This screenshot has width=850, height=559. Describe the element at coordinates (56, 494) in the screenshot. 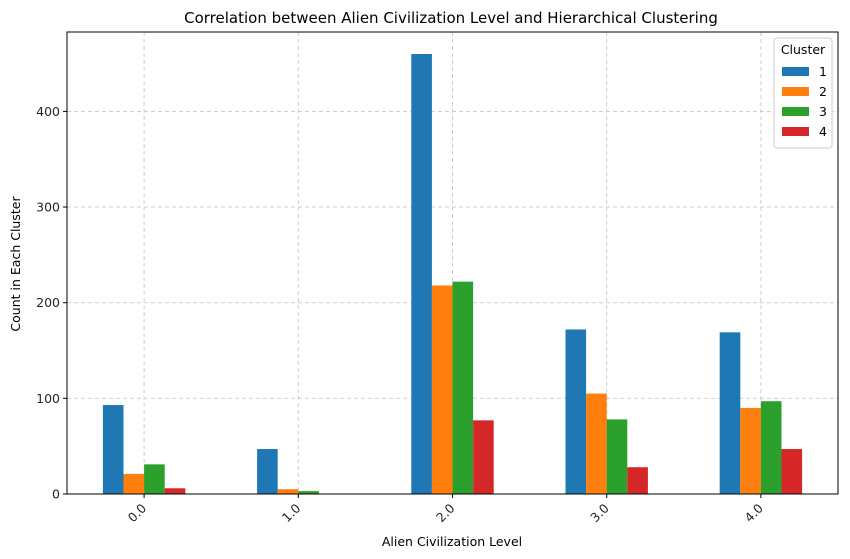

I see `y-tick-label: 0` at that location.